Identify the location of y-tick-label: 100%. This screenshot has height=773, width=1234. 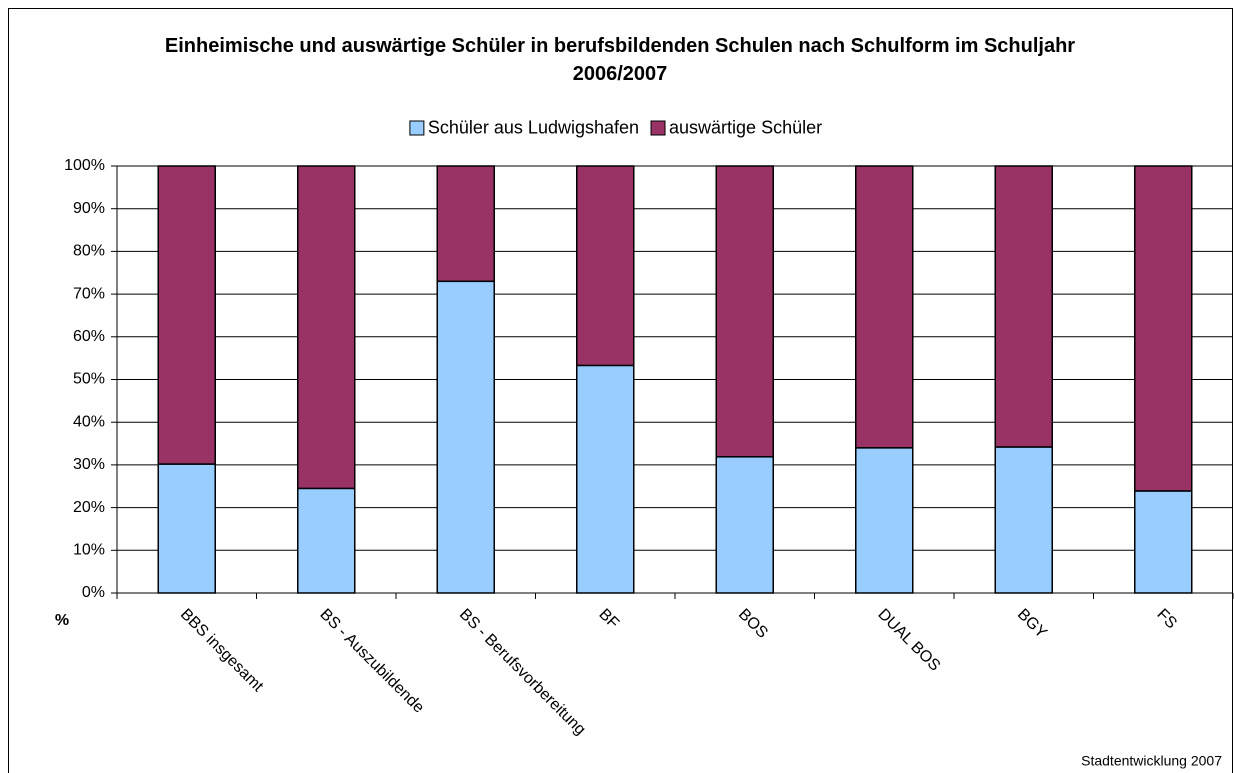
(84, 165).